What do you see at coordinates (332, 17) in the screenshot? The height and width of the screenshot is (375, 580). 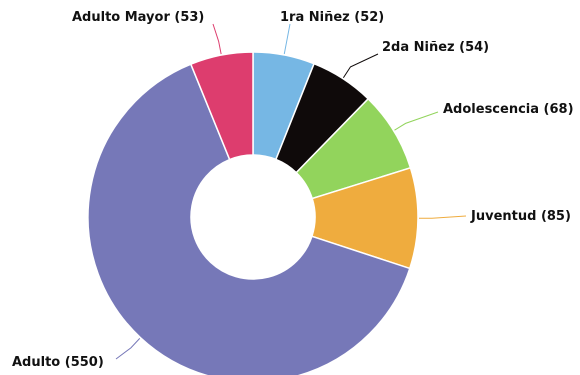 I see `label-1ra-ninez: 1ra Niñez (52)` at bounding box center [332, 17].